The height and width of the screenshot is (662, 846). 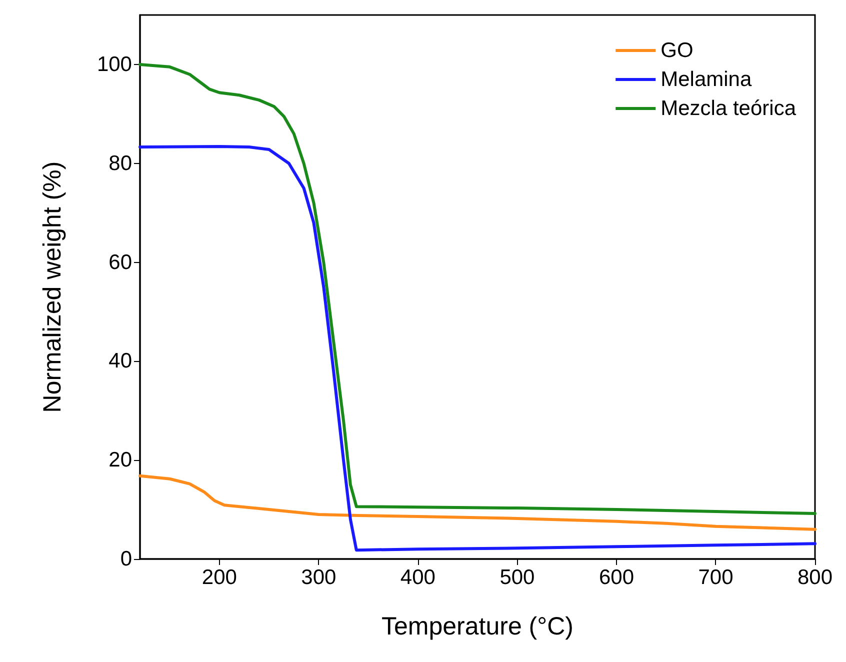 What do you see at coordinates (517, 577) in the screenshot?
I see `x-tick-label: 500` at bounding box center [517, 577].